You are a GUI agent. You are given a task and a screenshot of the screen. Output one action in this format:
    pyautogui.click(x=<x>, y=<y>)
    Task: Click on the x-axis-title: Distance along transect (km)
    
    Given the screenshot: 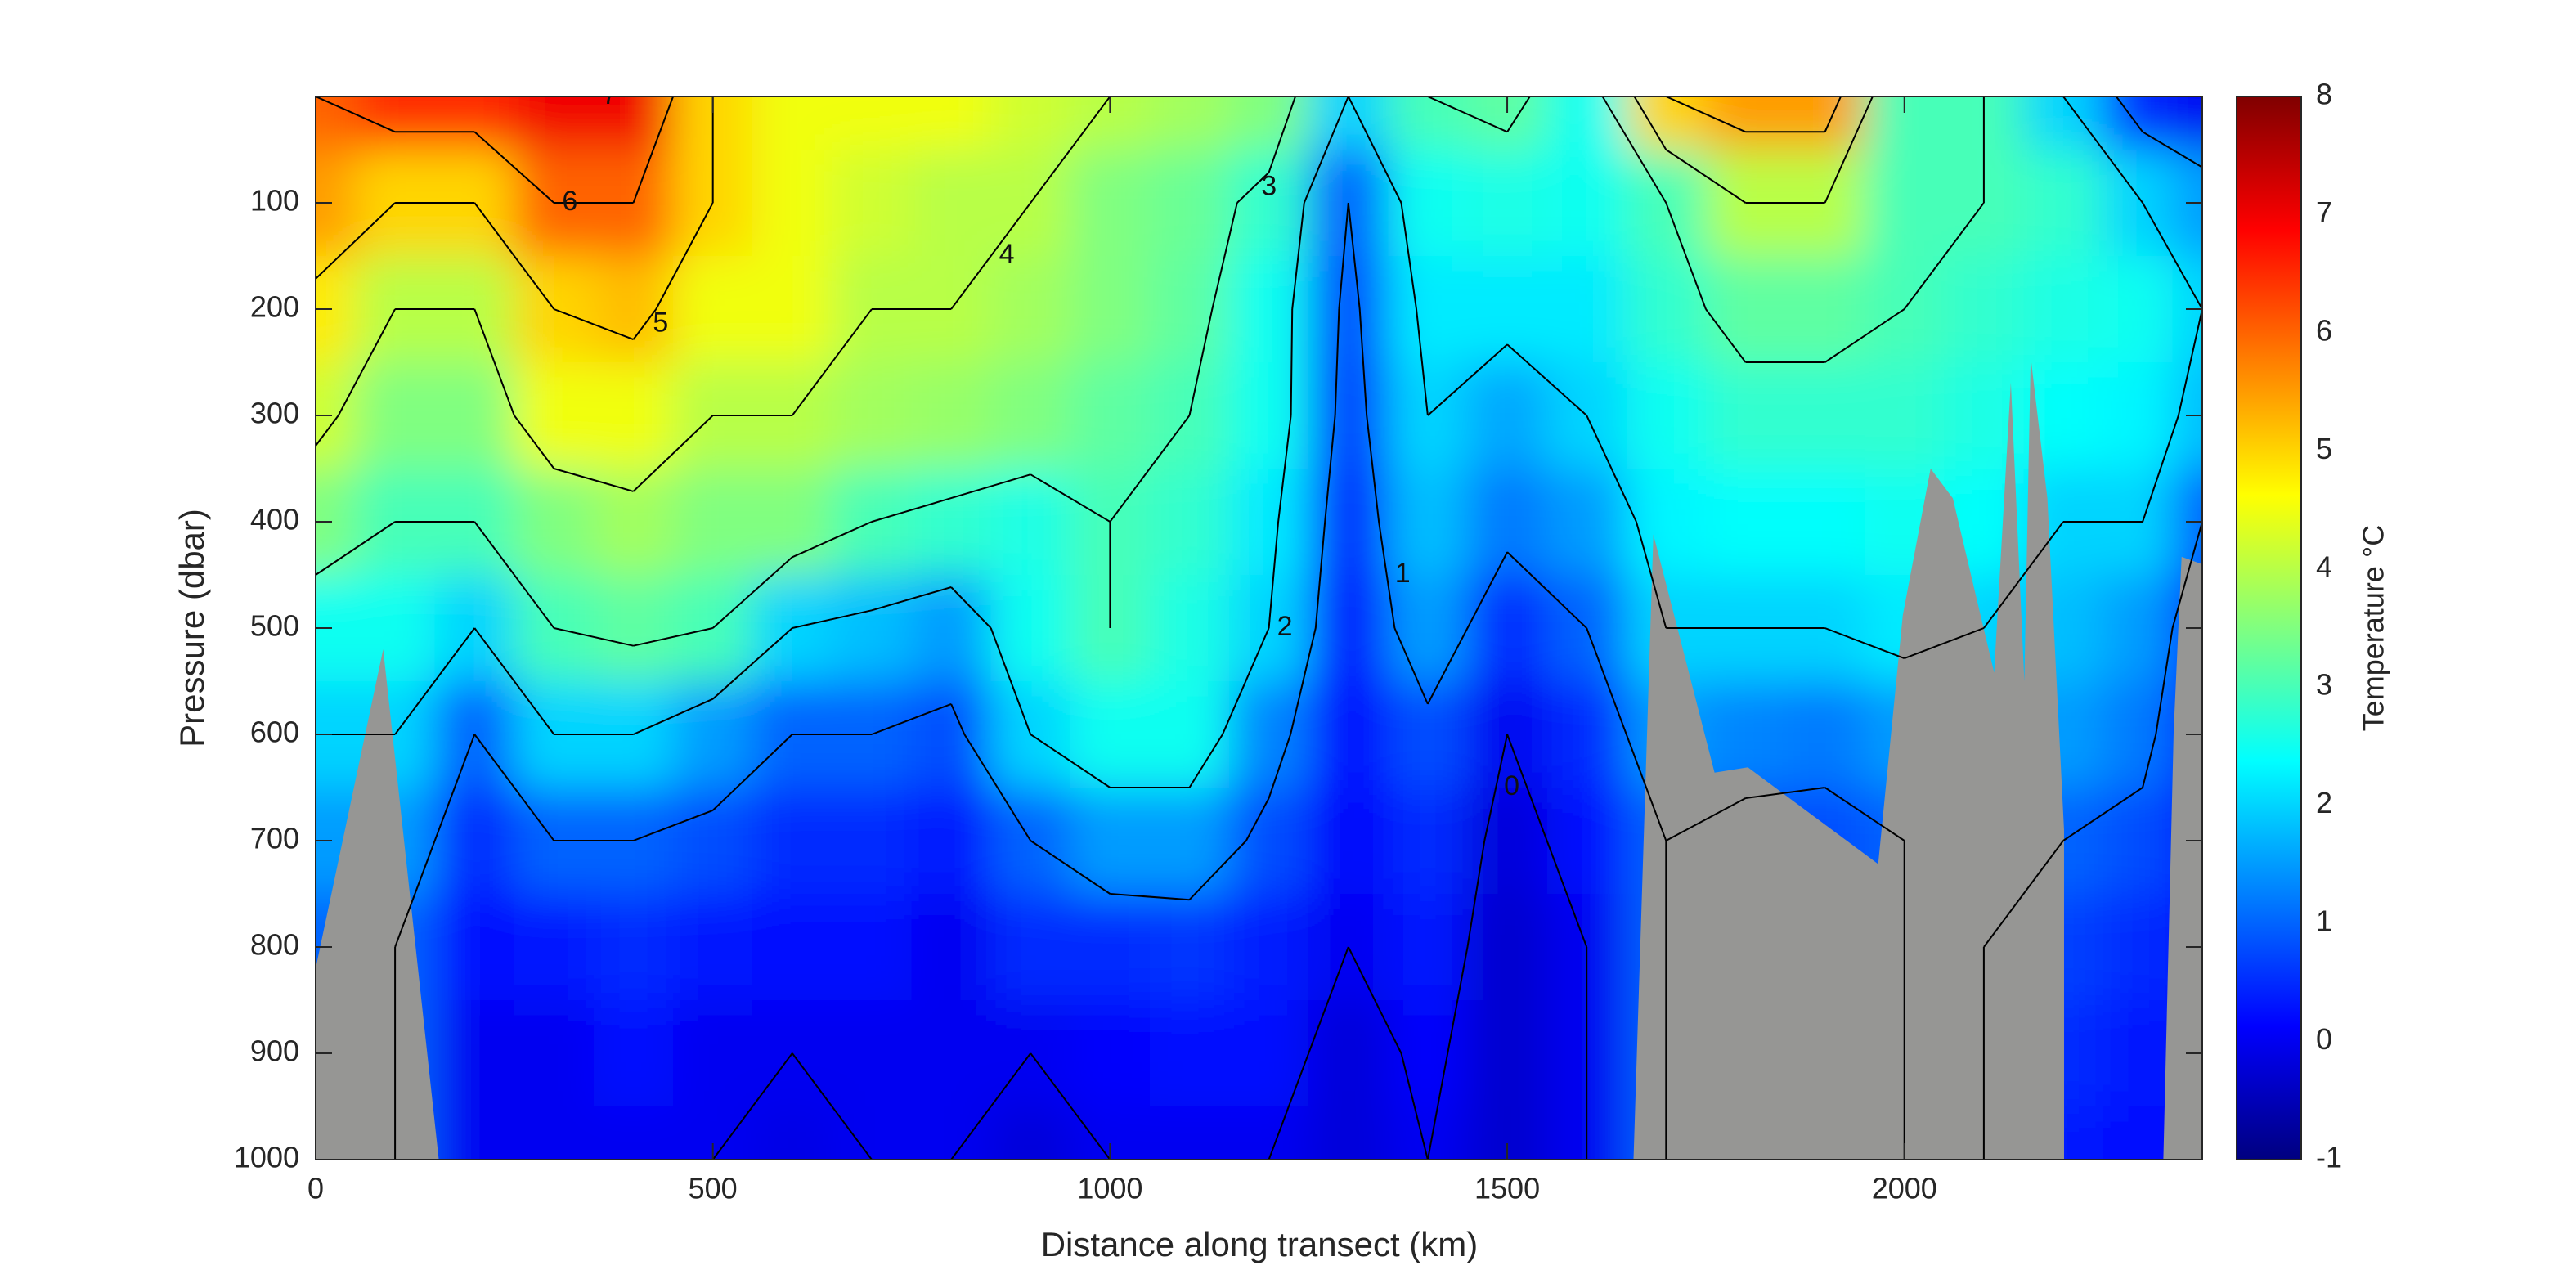 What is the action you would take?
    pyautogui.click(x=1260, y=1244)
    